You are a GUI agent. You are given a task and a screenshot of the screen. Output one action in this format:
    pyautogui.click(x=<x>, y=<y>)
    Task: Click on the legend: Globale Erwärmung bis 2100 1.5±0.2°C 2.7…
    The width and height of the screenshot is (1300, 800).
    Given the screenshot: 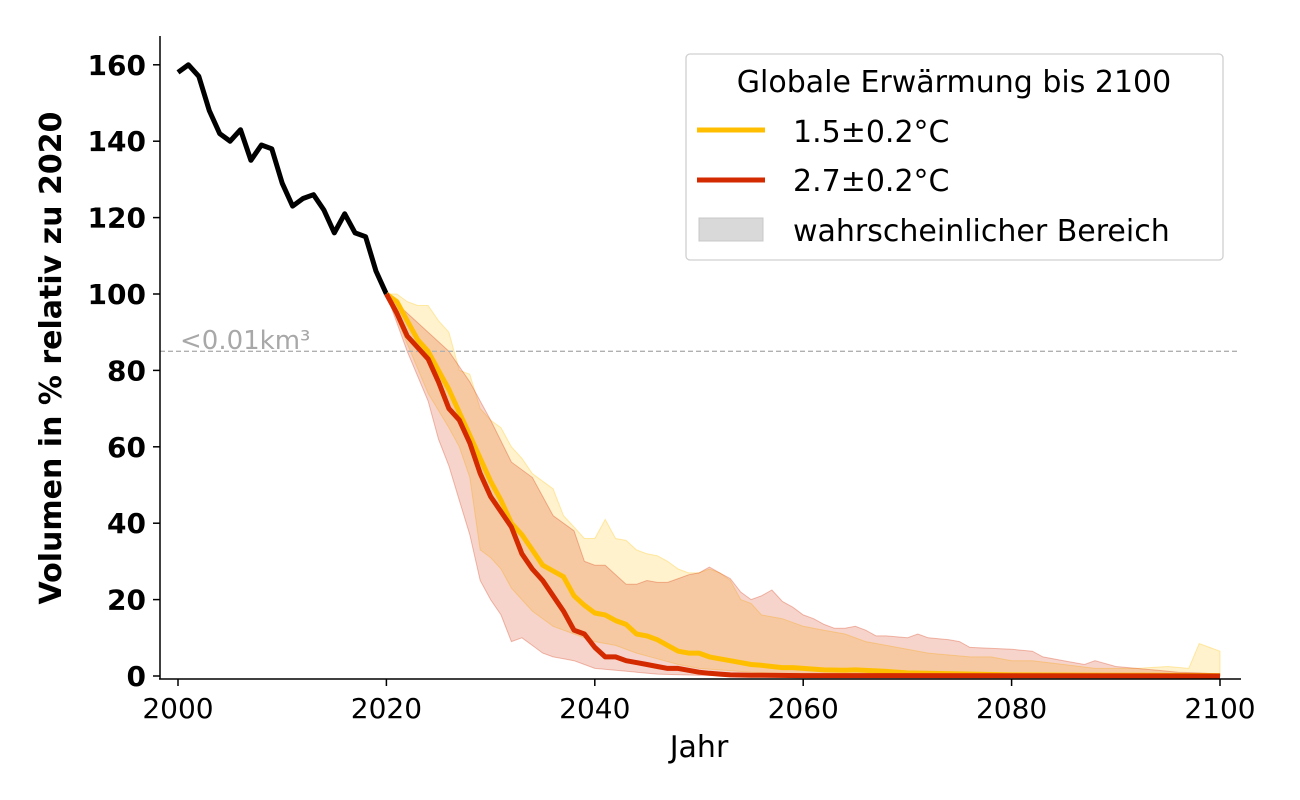 What is the action you would take?
    pyautogui.click(x=954, y=157)
    